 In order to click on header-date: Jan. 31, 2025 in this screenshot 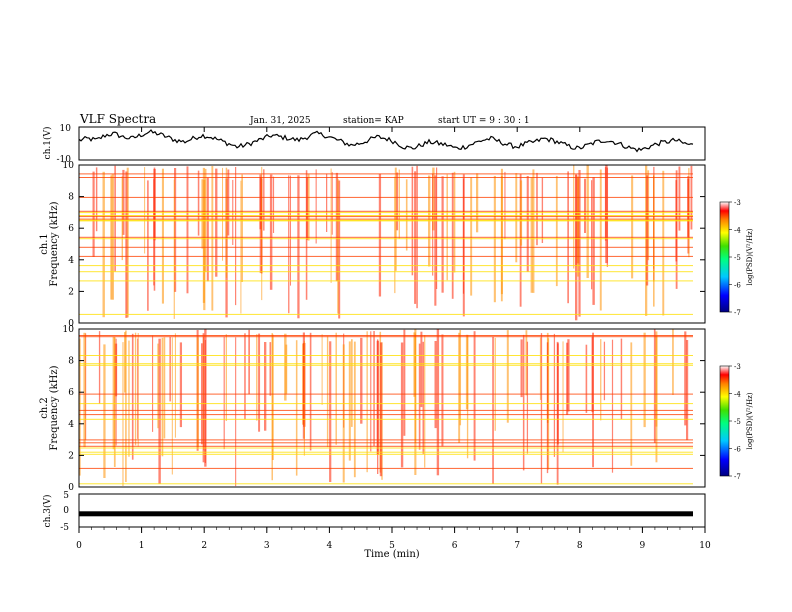, I will do `click(280, 121)`.